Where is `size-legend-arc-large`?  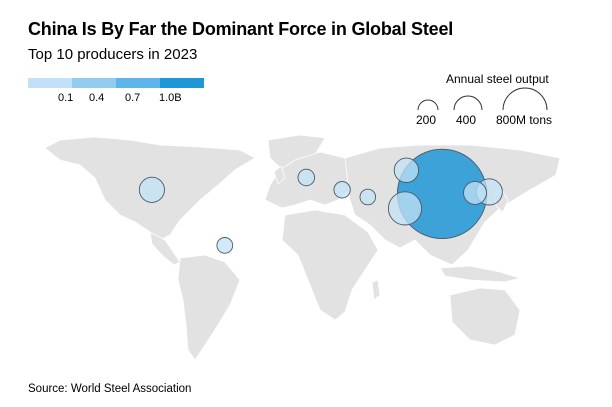
size-legend-arc-large is located at coordinates (525, 99).